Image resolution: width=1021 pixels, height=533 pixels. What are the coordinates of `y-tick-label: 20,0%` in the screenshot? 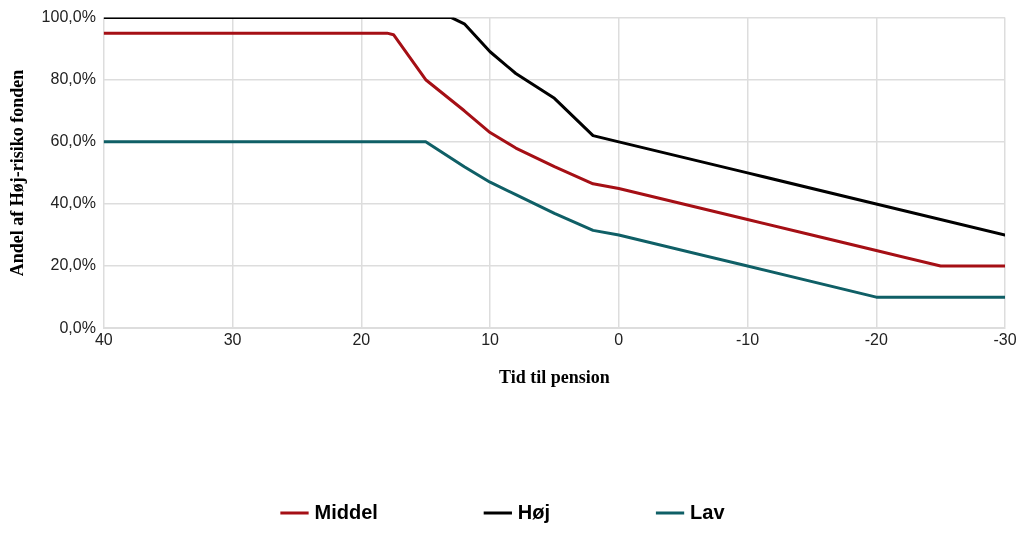 It's located at (73, 265).